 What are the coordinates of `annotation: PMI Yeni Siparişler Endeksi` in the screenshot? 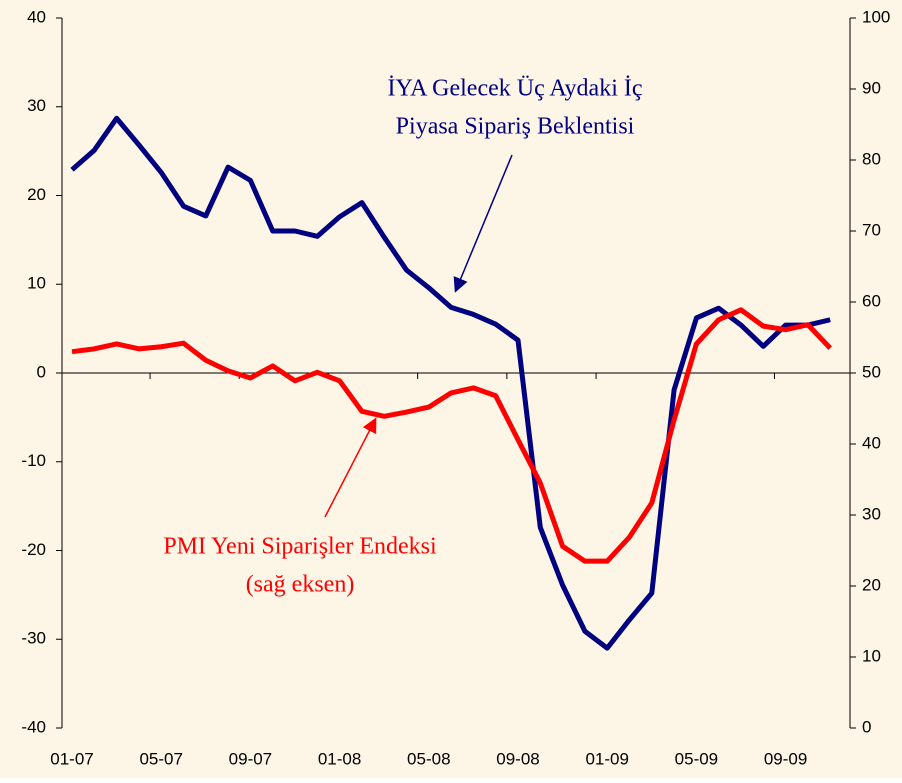 It's located at (300, 547).